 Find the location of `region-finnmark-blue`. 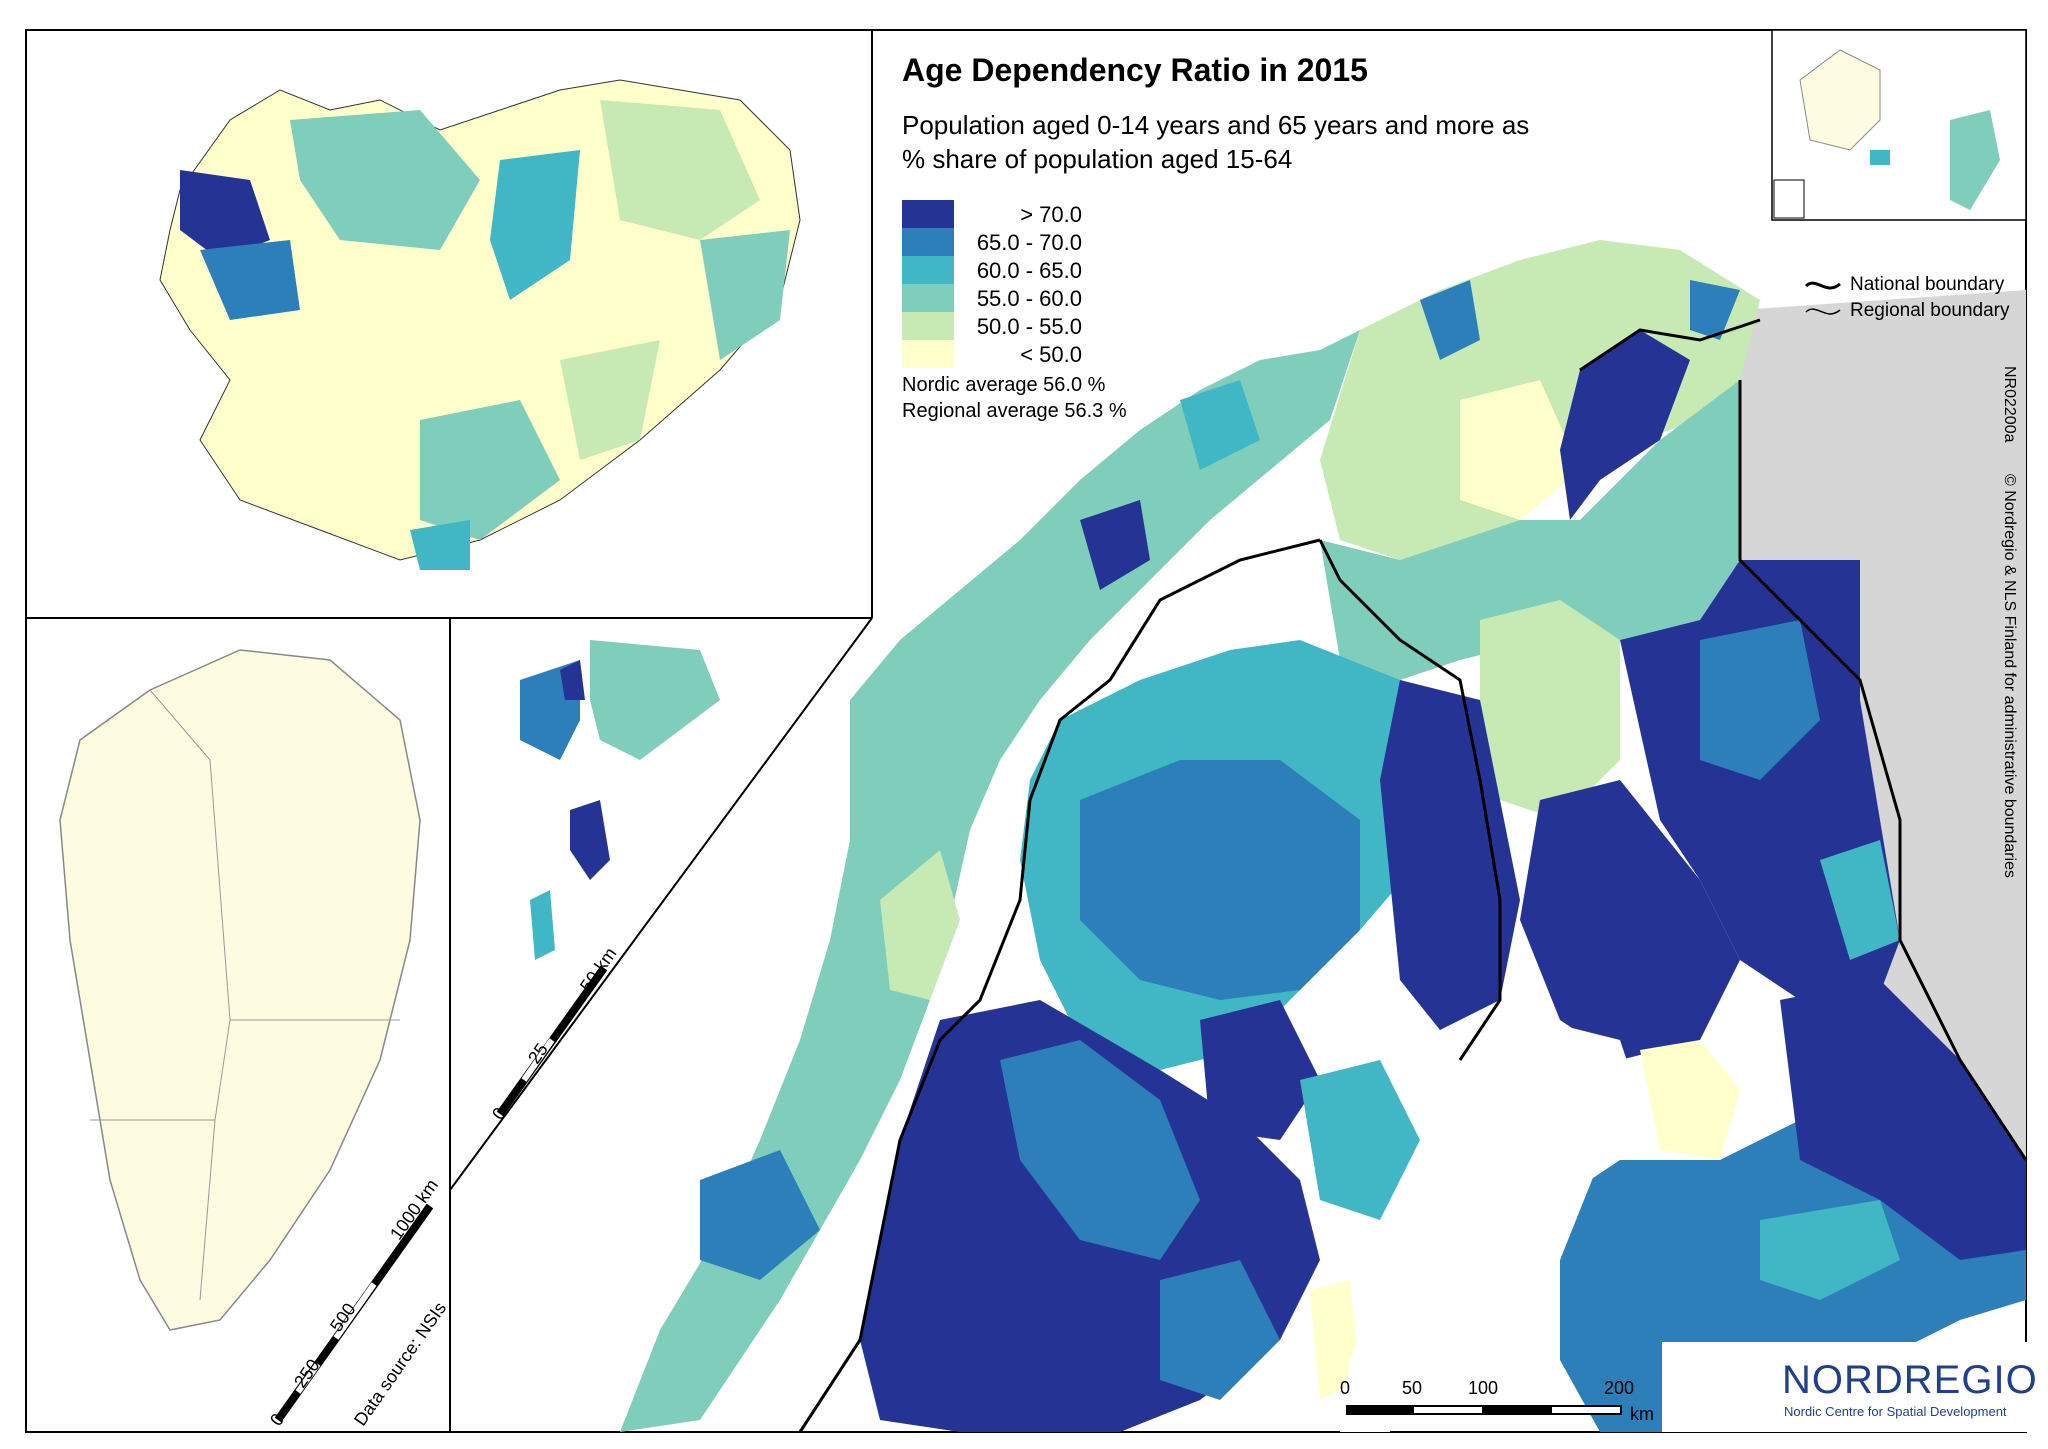

region-finnmark-blue is located at coordinates (1450, 320).